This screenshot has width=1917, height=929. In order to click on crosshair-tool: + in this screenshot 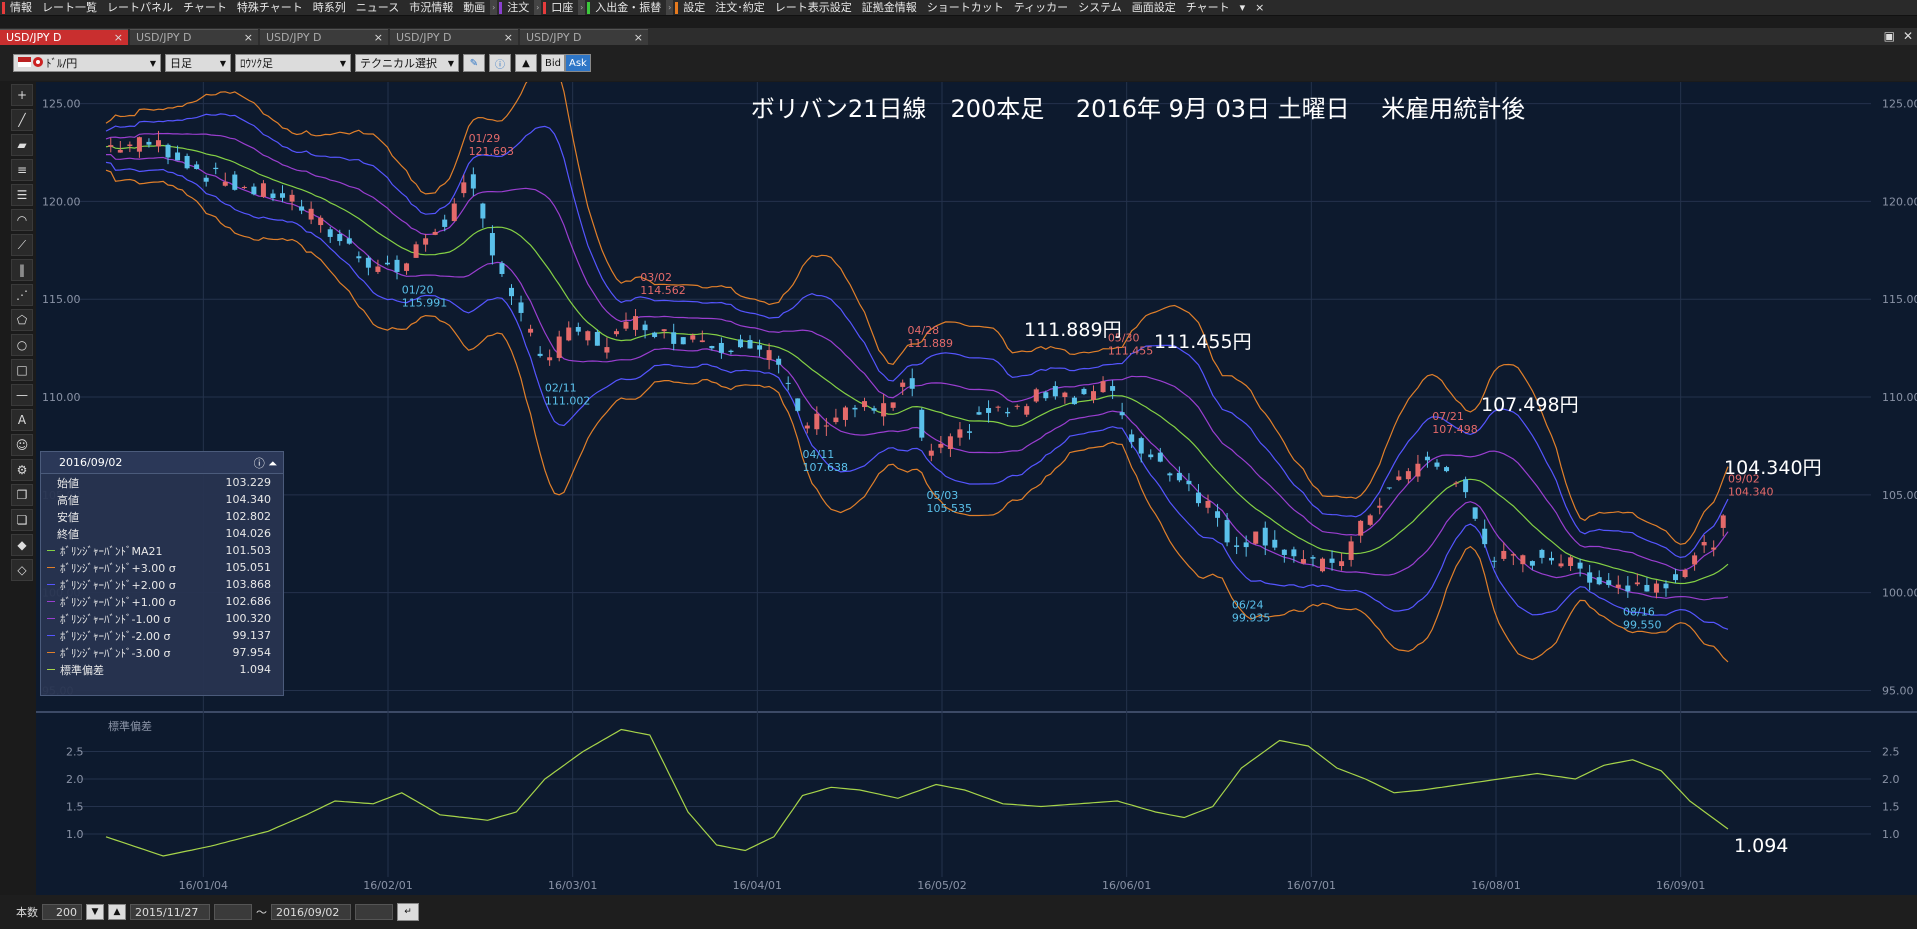, I will do `click(22, 95)`.